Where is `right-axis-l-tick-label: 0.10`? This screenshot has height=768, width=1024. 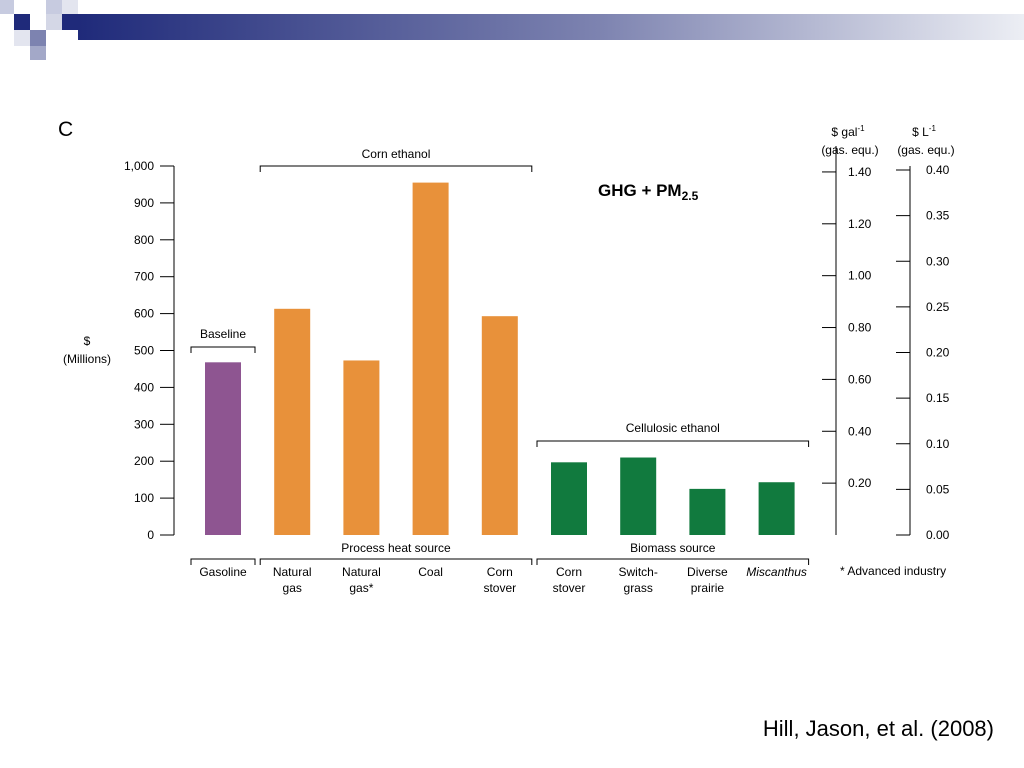
right-axis-l-tick-label: 0.10 is located at coordinates (938, 444).